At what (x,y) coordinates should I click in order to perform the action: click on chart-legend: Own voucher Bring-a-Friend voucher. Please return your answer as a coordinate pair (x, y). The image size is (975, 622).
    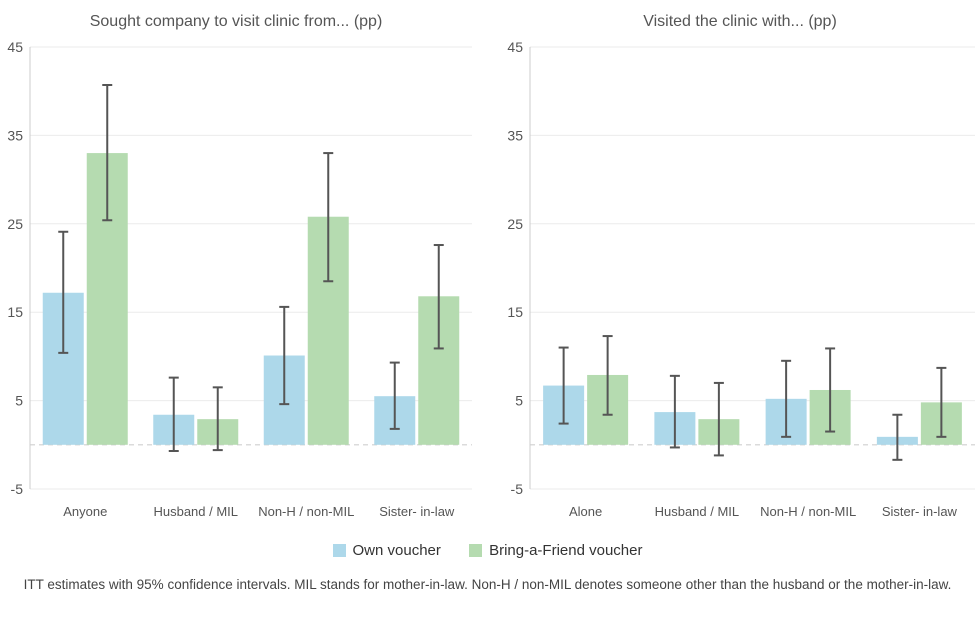
    Looking at the image, I should click on (487, 551).